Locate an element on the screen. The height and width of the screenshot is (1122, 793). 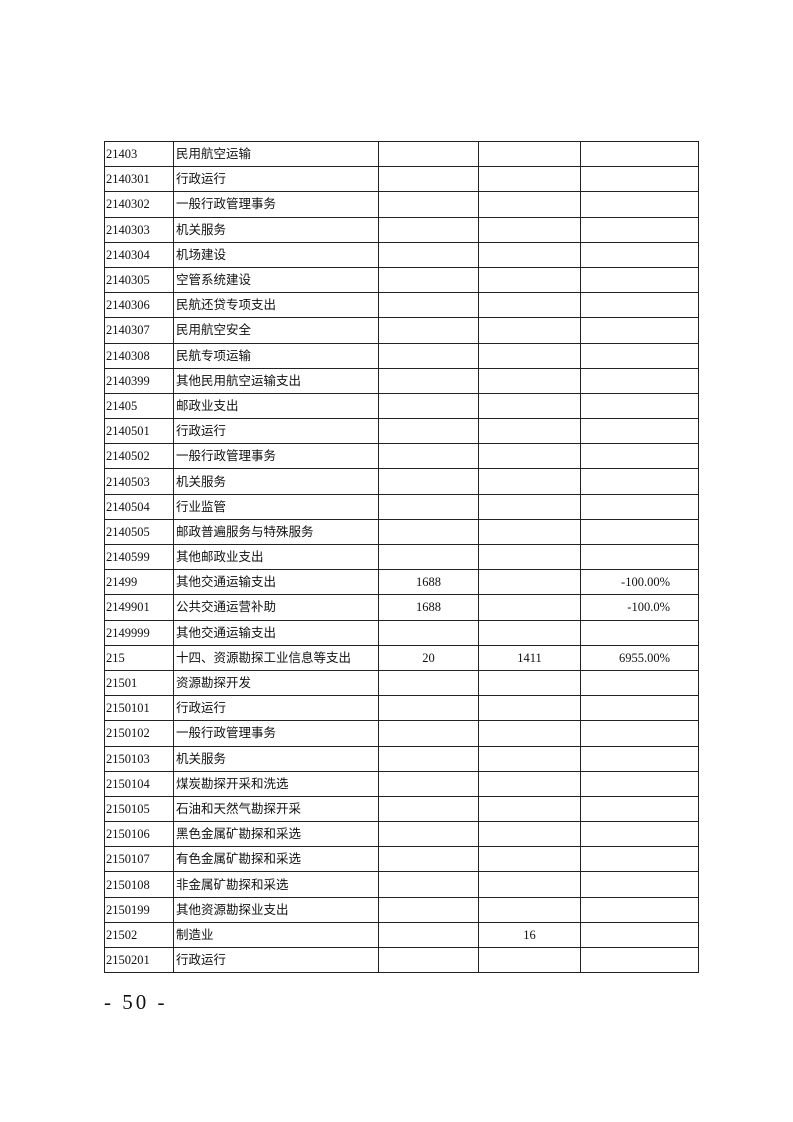
table-row: 2140306 民航还贷专项支出 is located at coordinates (401, 305).